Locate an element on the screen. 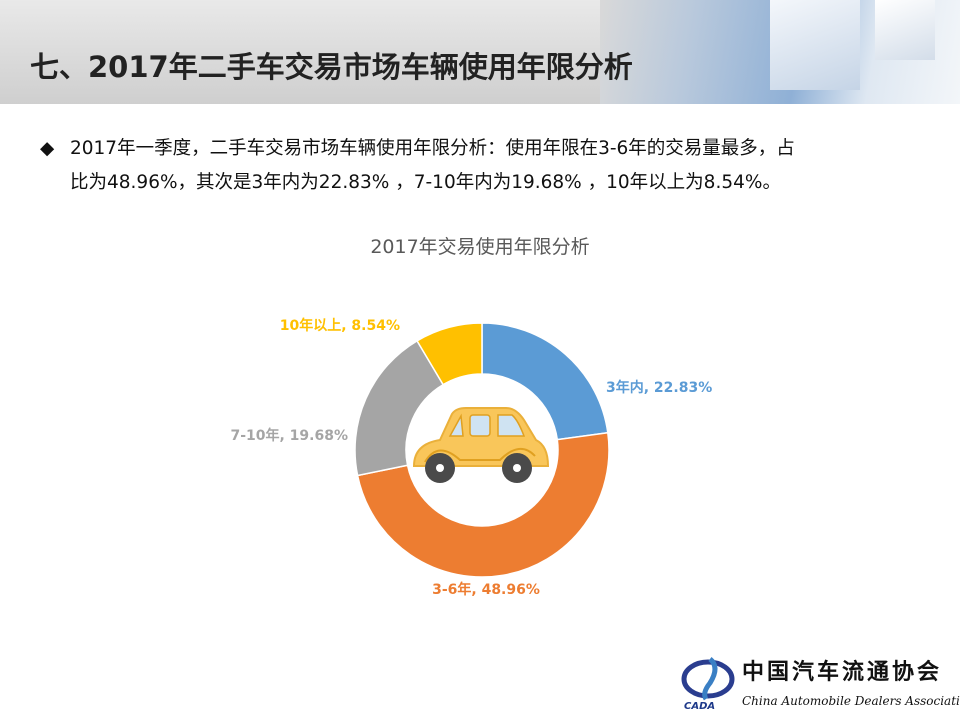 Image resolution: width=960 pixels, height=720 pixels. page-title: 七、2017年二手车交易市场车辆使用年限分析 is located at coordinates (331, 67).